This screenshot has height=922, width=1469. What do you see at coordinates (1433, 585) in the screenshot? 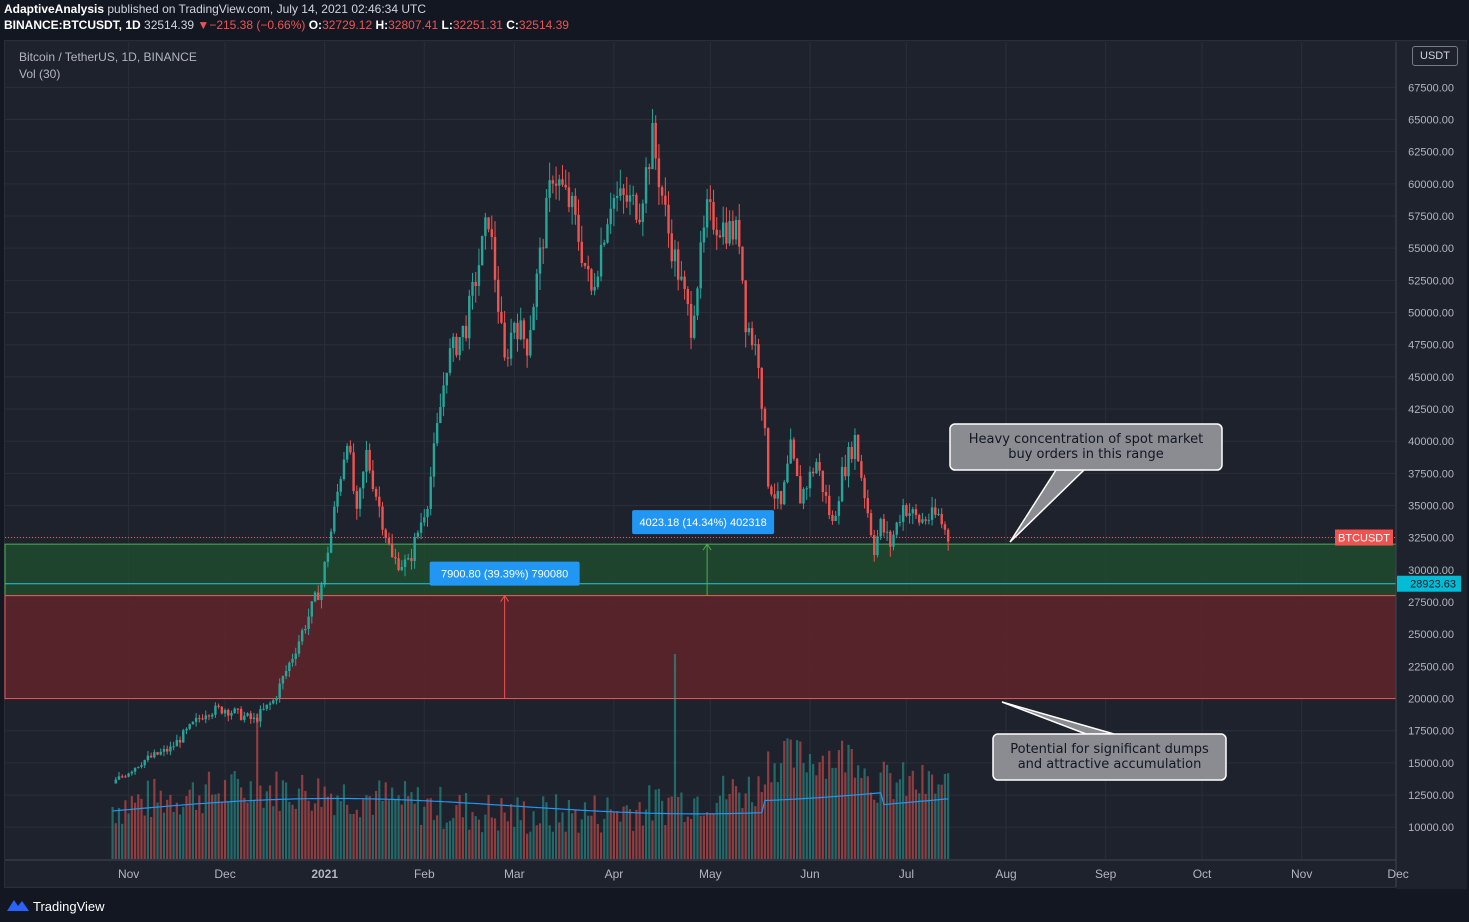
I see `level-tag: 28923.63` at bounding box center [1433, 585].